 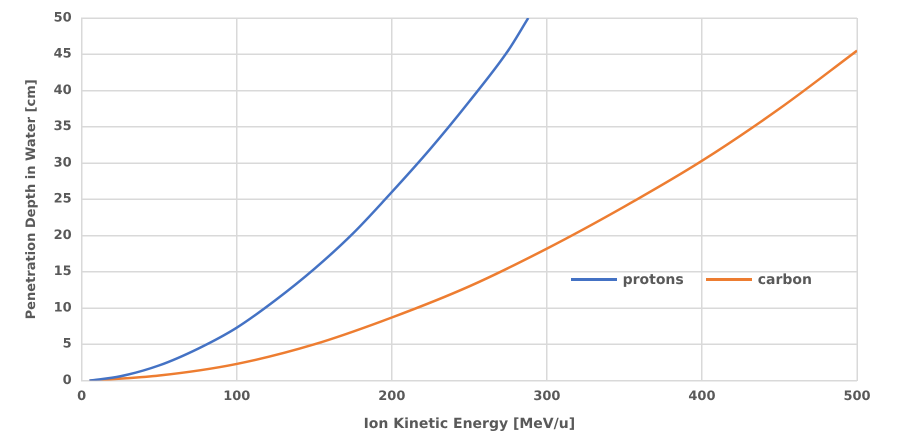 I want to click on legend-label: carbon, so click(x=785, y=280).